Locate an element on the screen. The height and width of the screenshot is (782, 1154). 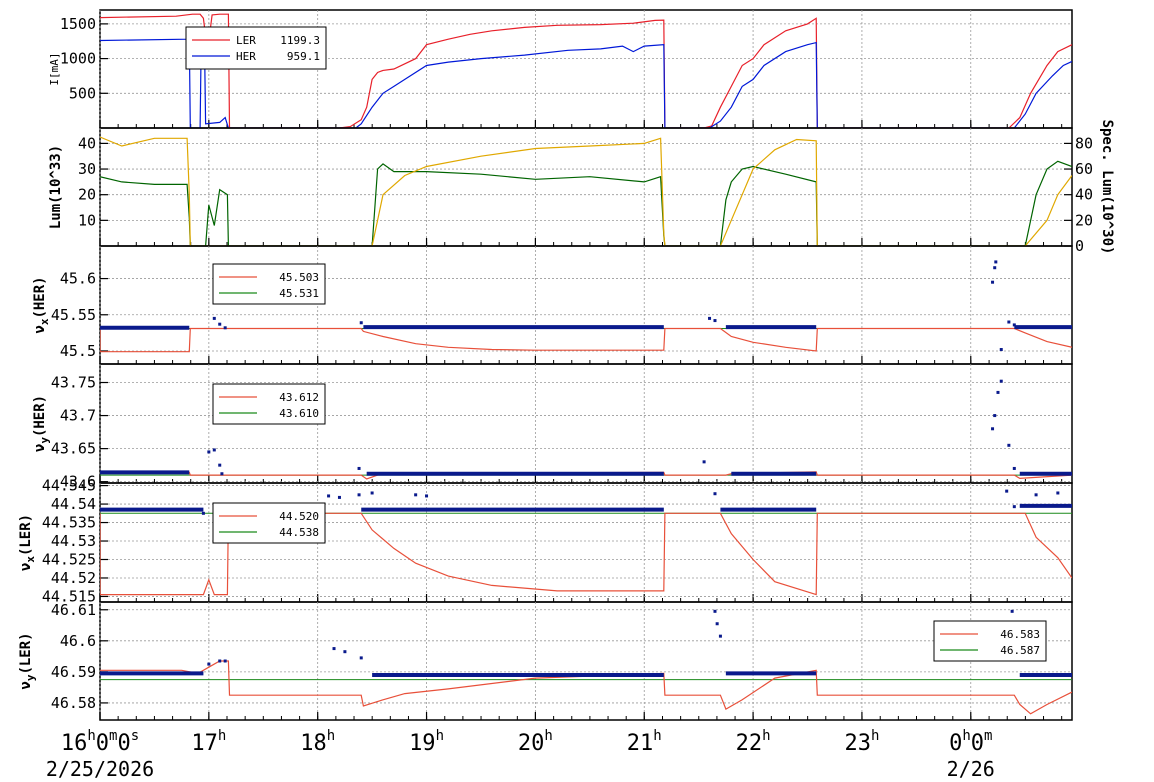
y-tick-label: 46.58 is located at coordinates (73, 703).